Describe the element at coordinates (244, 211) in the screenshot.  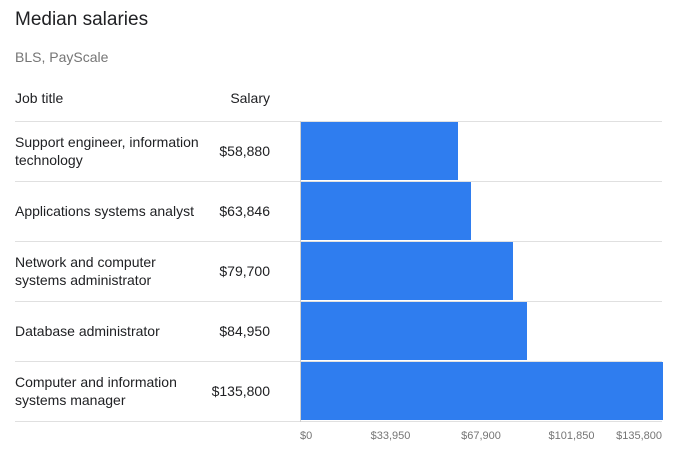
I see `salary-value-label: $63,846` at that location.